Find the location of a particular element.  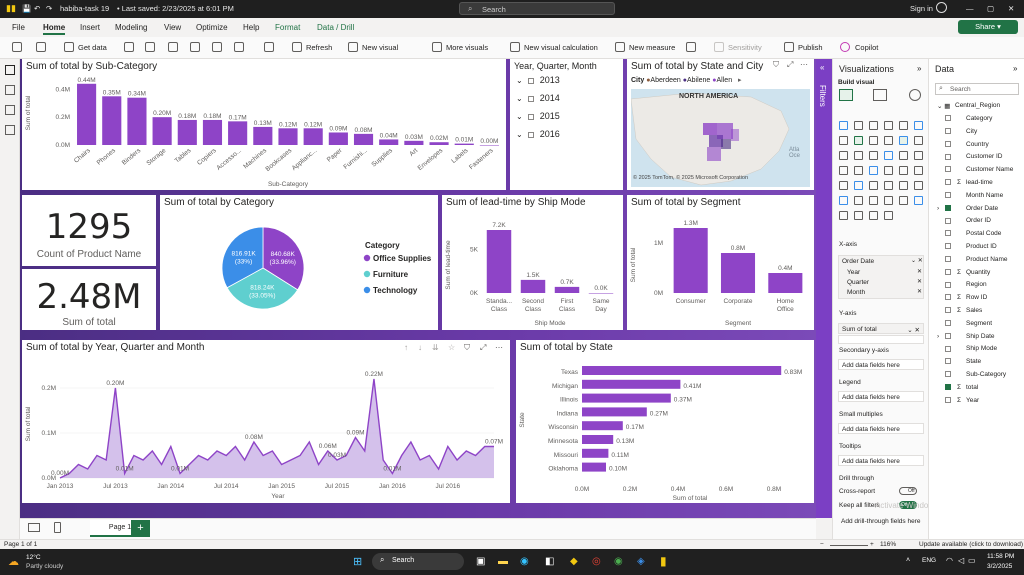

slicer-item-2014: ⌄ 2014 is located at coordinates (538, 98).